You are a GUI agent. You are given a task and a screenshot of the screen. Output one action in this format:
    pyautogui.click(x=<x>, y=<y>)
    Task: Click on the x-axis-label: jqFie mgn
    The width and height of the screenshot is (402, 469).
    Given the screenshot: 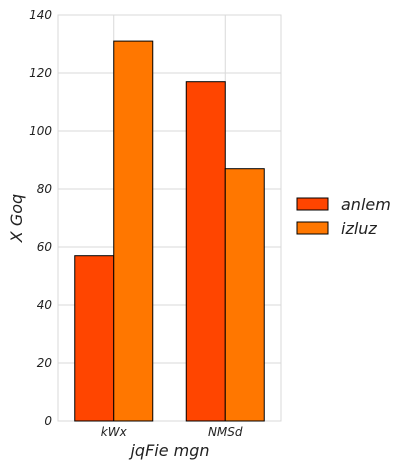 What is the action you would take?
    pyautogui.click(x=168, y=450)
    